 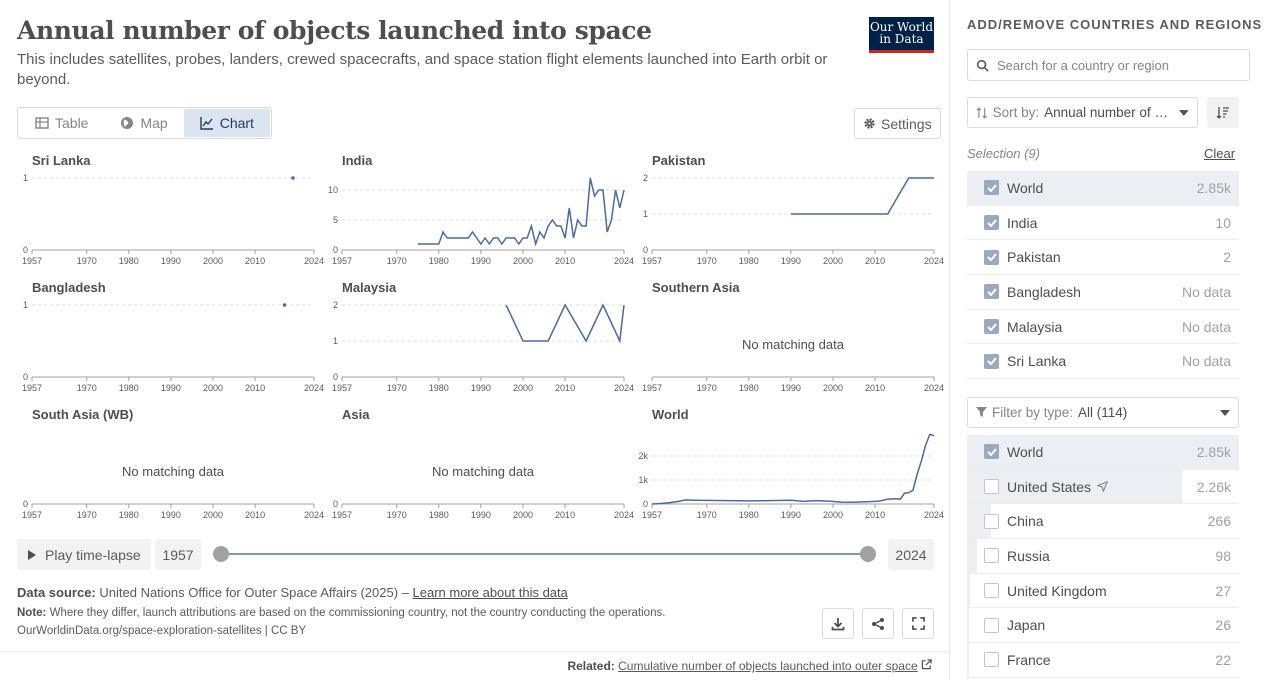 I want to click on x-tick-label: 1957, so click(x=342, y=515).